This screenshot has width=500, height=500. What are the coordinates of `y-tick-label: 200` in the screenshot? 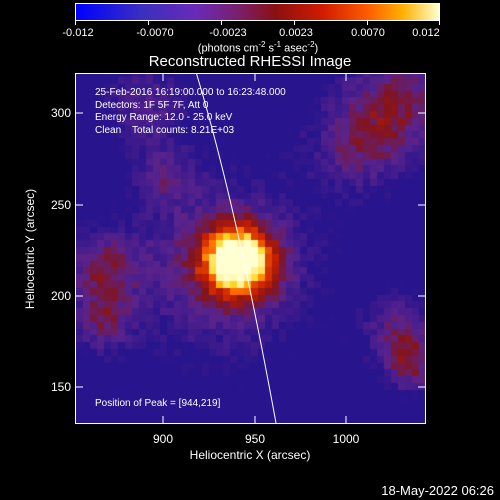 It's located at (60, 296).